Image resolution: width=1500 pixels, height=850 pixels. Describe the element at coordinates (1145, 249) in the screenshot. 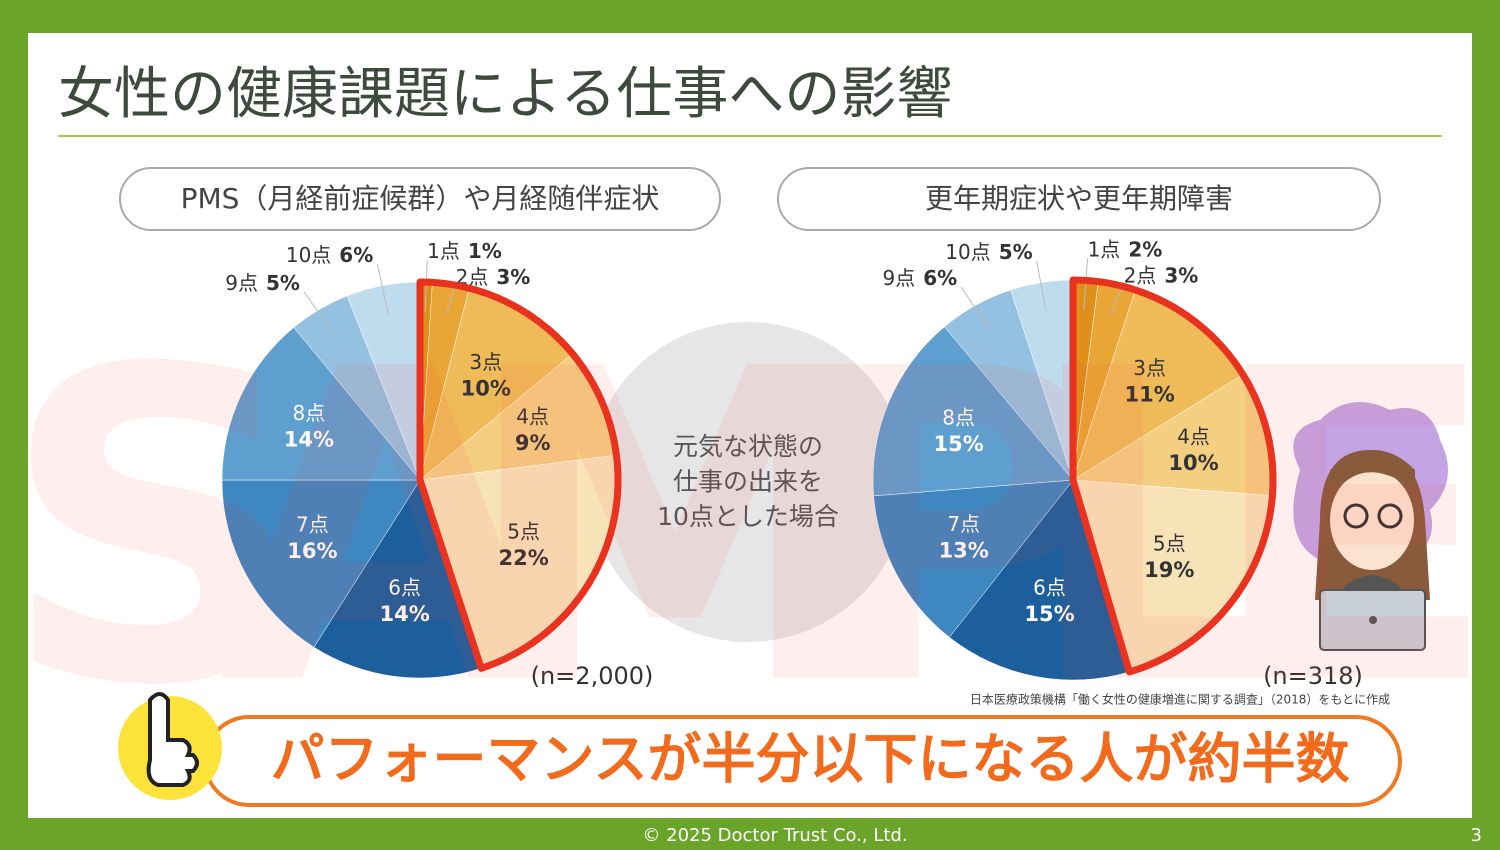

I see `slice-value-label: 2%` at that location.